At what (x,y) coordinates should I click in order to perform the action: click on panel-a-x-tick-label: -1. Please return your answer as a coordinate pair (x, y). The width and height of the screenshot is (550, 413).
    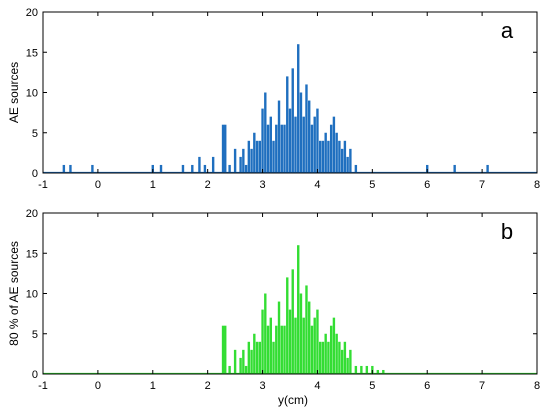
    Looking at the image, I should click on (43, 185).